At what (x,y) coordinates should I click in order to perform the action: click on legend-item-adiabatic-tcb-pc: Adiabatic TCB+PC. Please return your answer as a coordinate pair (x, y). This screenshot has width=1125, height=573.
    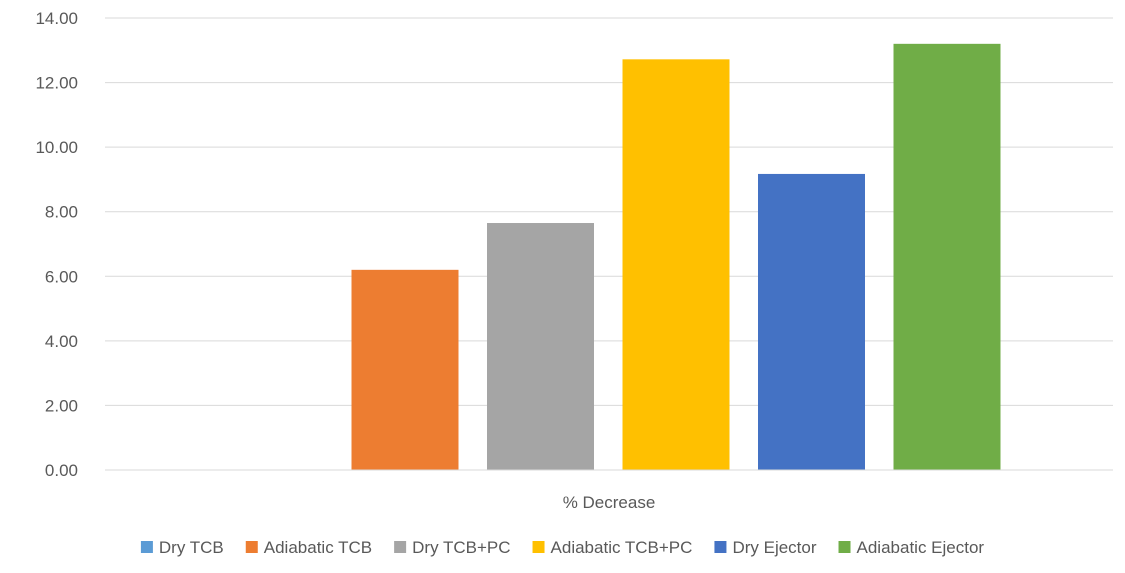
    Looking at the image, I should click on (612, 547).